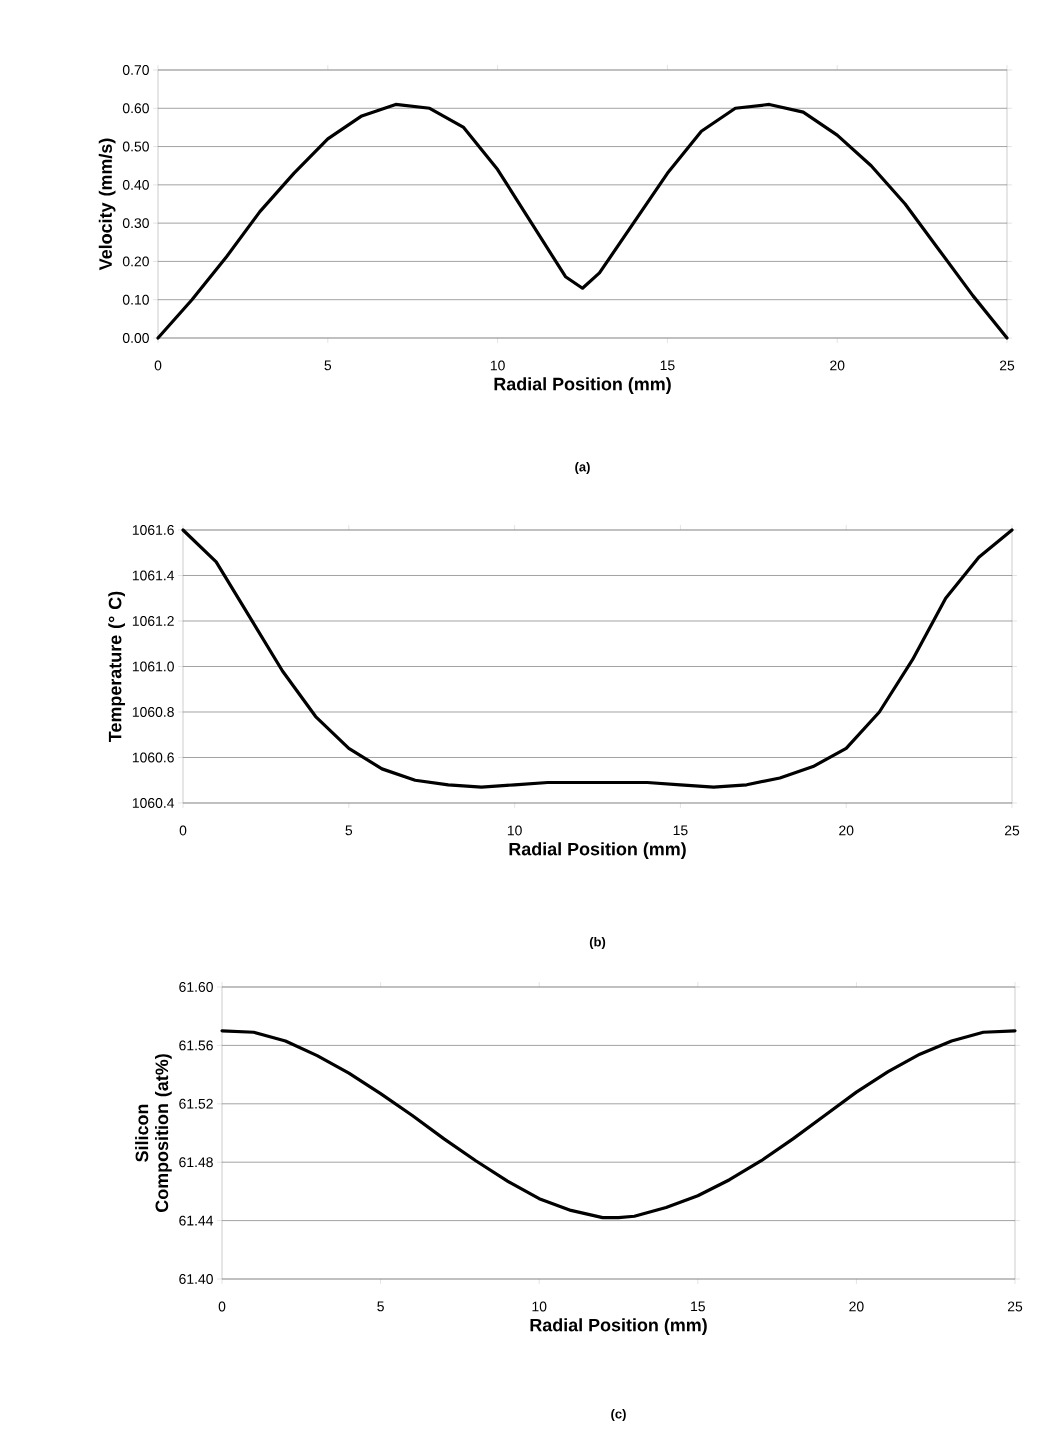 This screenshot has height=1433, width=1043. Describe the element at coordinates (135, 70) in the screenshot. I see `y-tick-label: 0.70` at that location.